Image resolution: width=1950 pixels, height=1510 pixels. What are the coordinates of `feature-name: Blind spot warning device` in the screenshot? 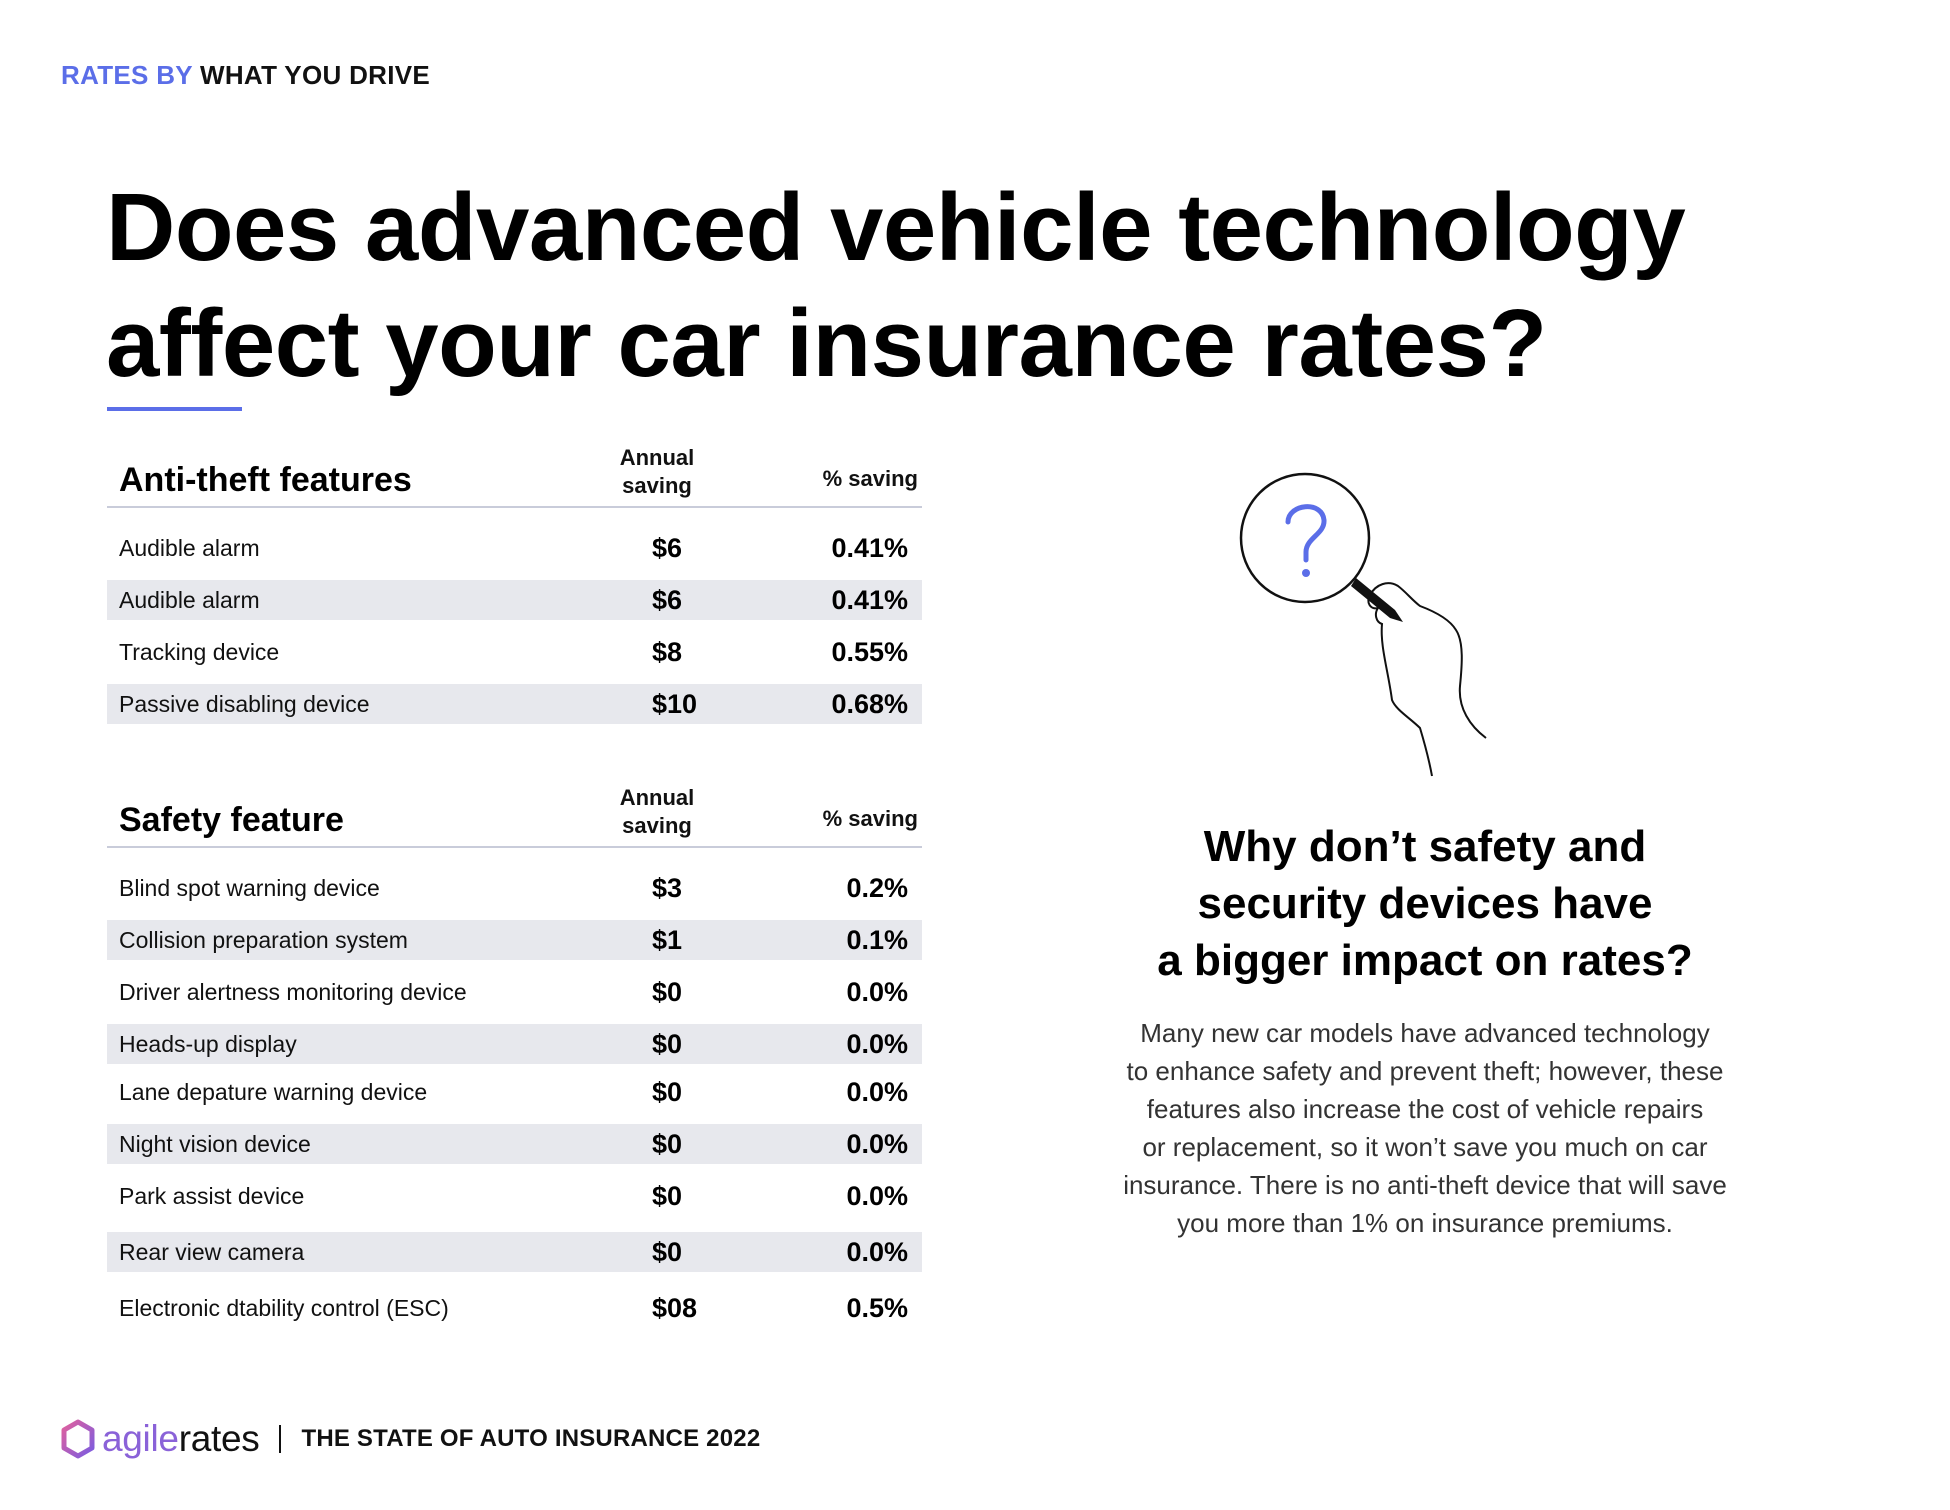 It's located at (249, 888).